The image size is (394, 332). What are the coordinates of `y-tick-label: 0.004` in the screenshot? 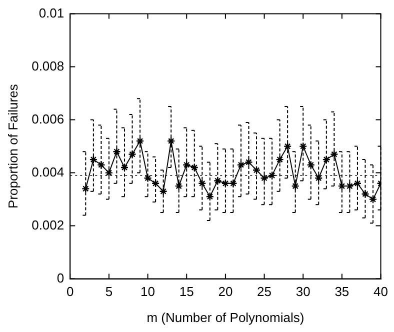 It's located at (48, 172).